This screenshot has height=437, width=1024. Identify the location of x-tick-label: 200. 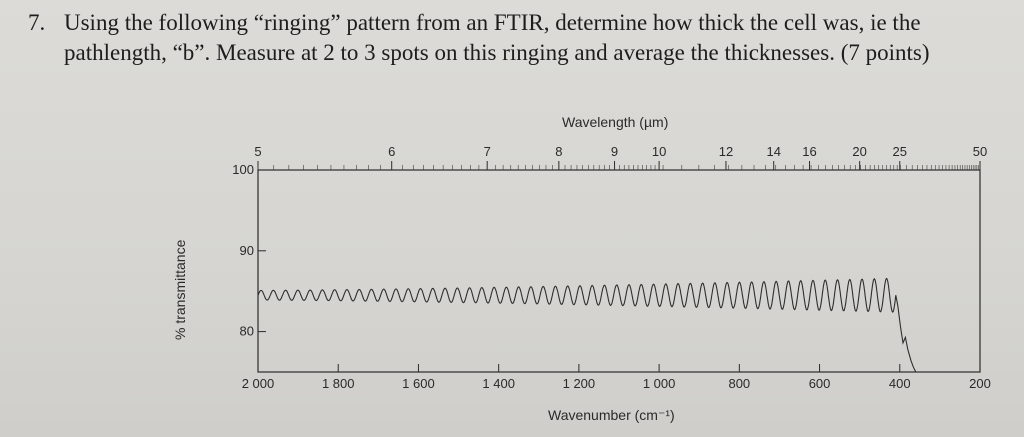
(980, 383).